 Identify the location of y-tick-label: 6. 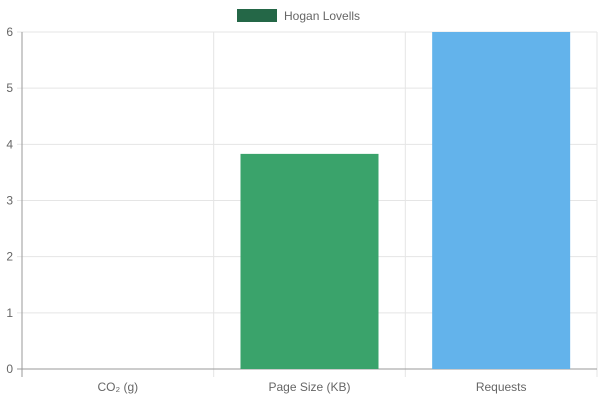
(9, 32).